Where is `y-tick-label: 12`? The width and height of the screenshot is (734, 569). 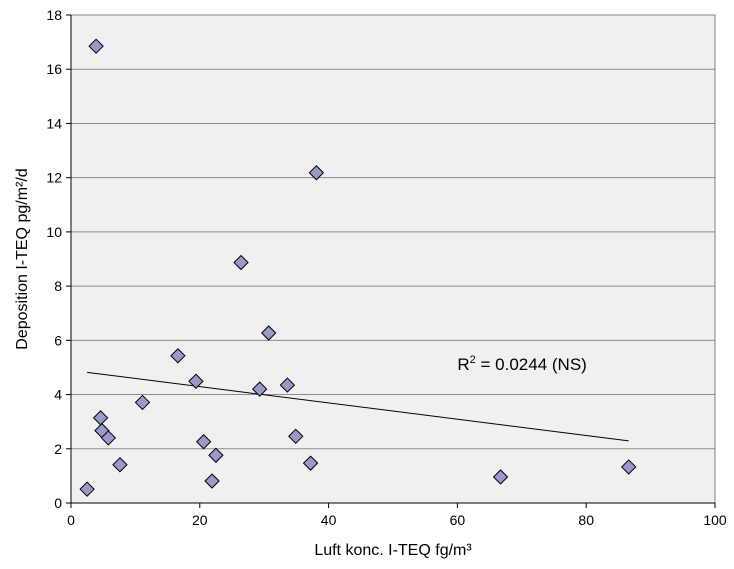 y-tick-label: 12 is located at coordinates (54, 178).